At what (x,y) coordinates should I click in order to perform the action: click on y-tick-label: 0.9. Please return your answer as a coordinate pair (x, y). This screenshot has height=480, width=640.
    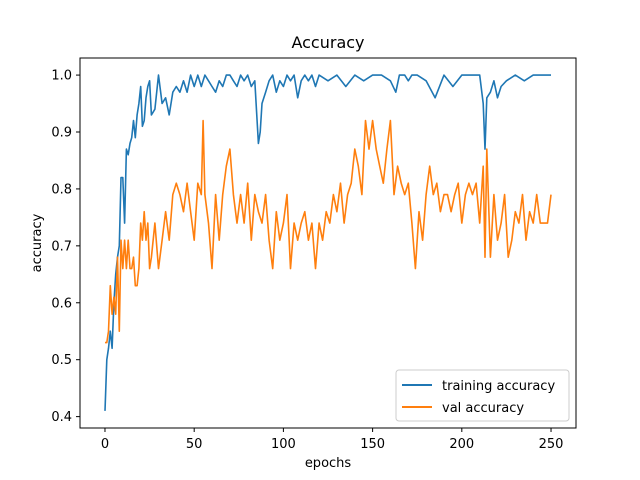
    Looking at the image, I should click on (61, 133).